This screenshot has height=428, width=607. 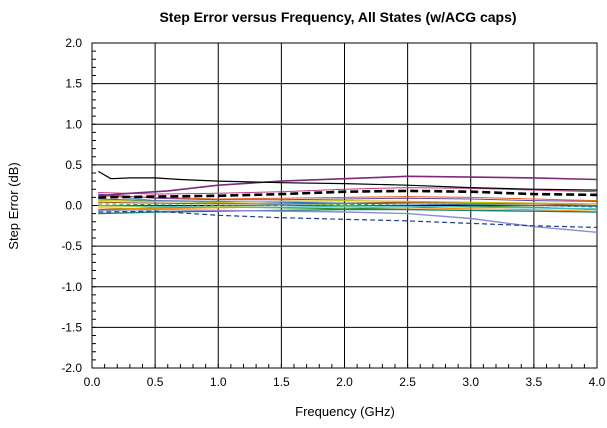 What do you see at coordinates (534, 382) in the screenshot?
I see `x-tick-label: 3.5` at bounding box center [534, 382].